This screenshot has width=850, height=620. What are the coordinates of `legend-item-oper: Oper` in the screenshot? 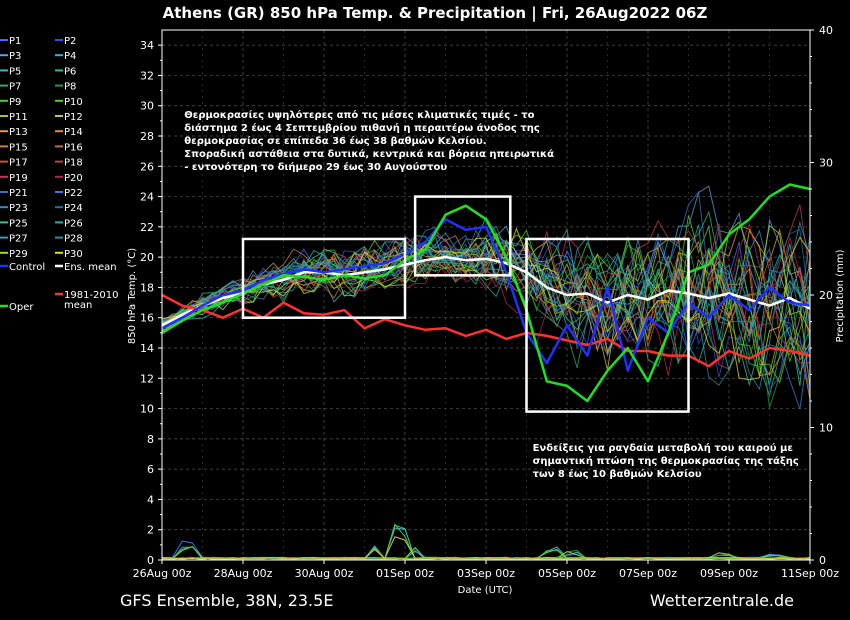 It's located at (17, 307).